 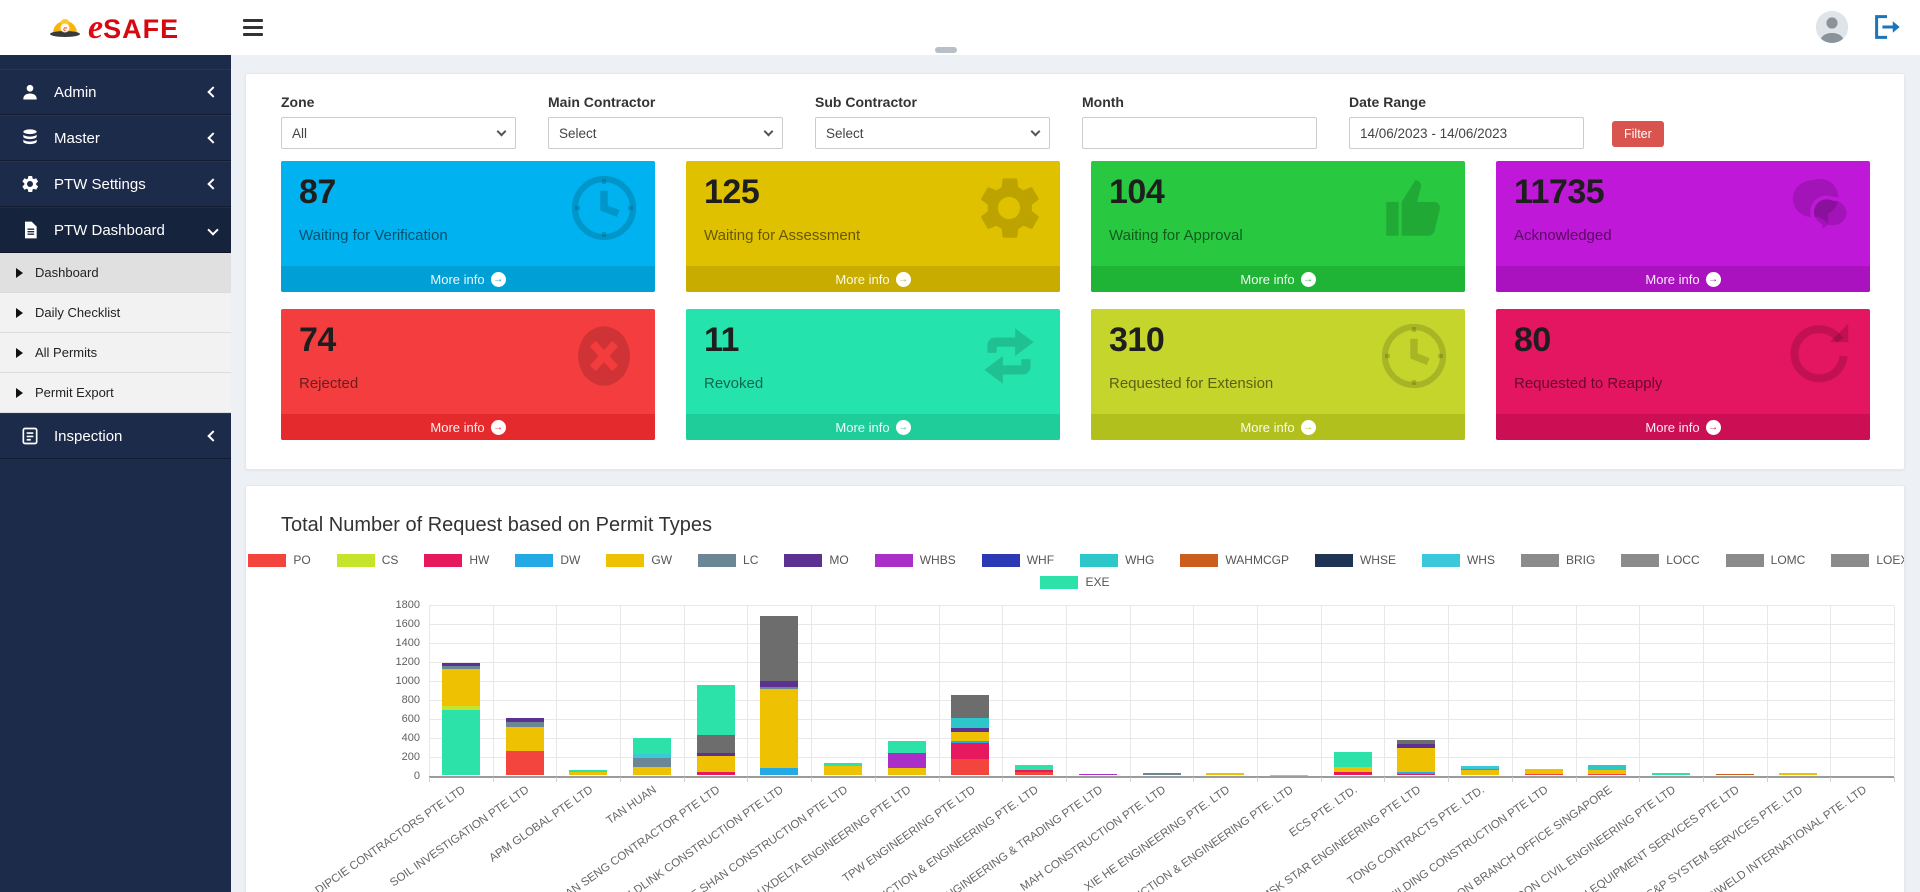 I want to click on legend-item-dw: DW, so click(x=547, y=560).